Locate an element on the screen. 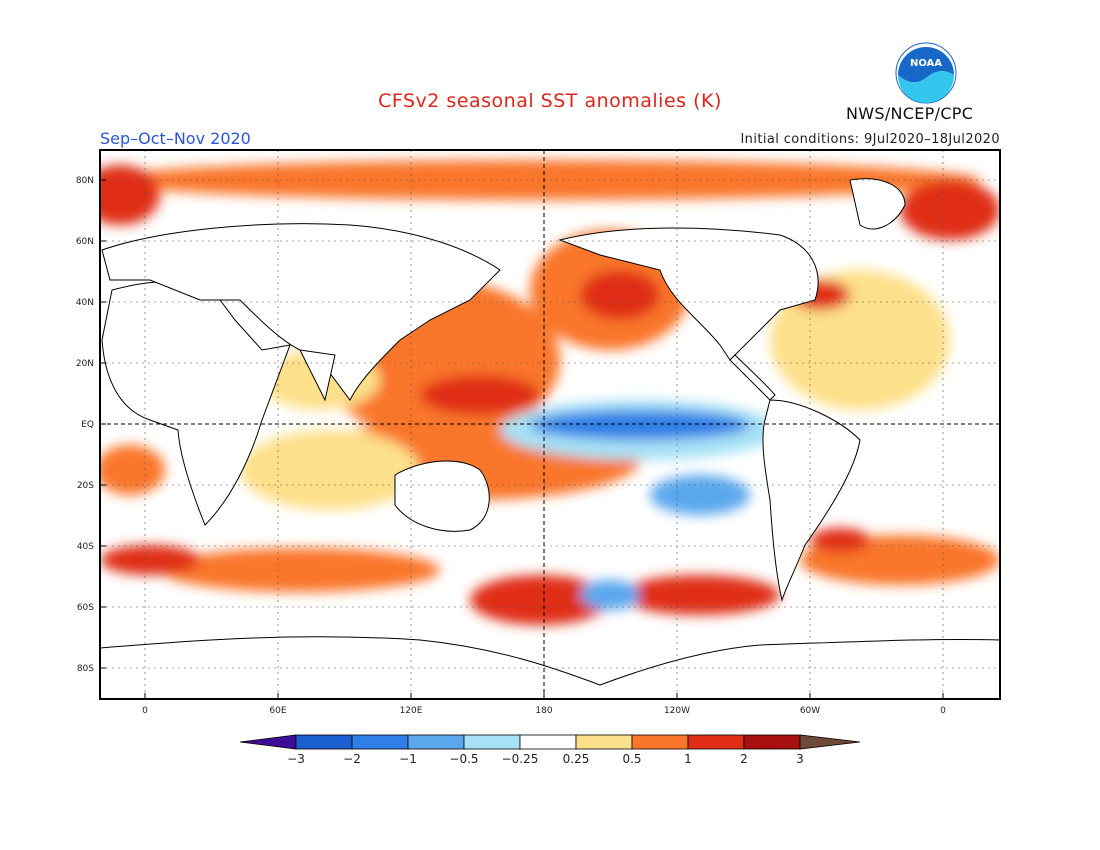  latitude-label: 60S is located at coordinates (85, 608).